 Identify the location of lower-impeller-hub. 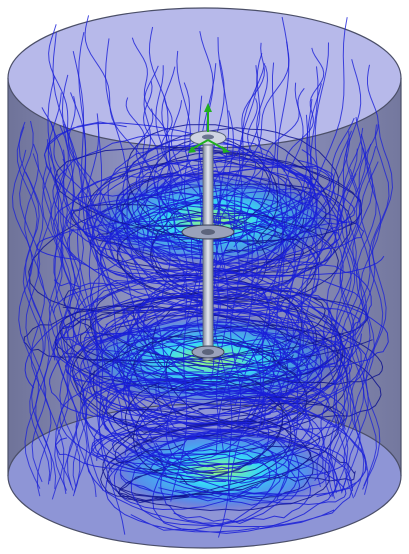
(208, 352).